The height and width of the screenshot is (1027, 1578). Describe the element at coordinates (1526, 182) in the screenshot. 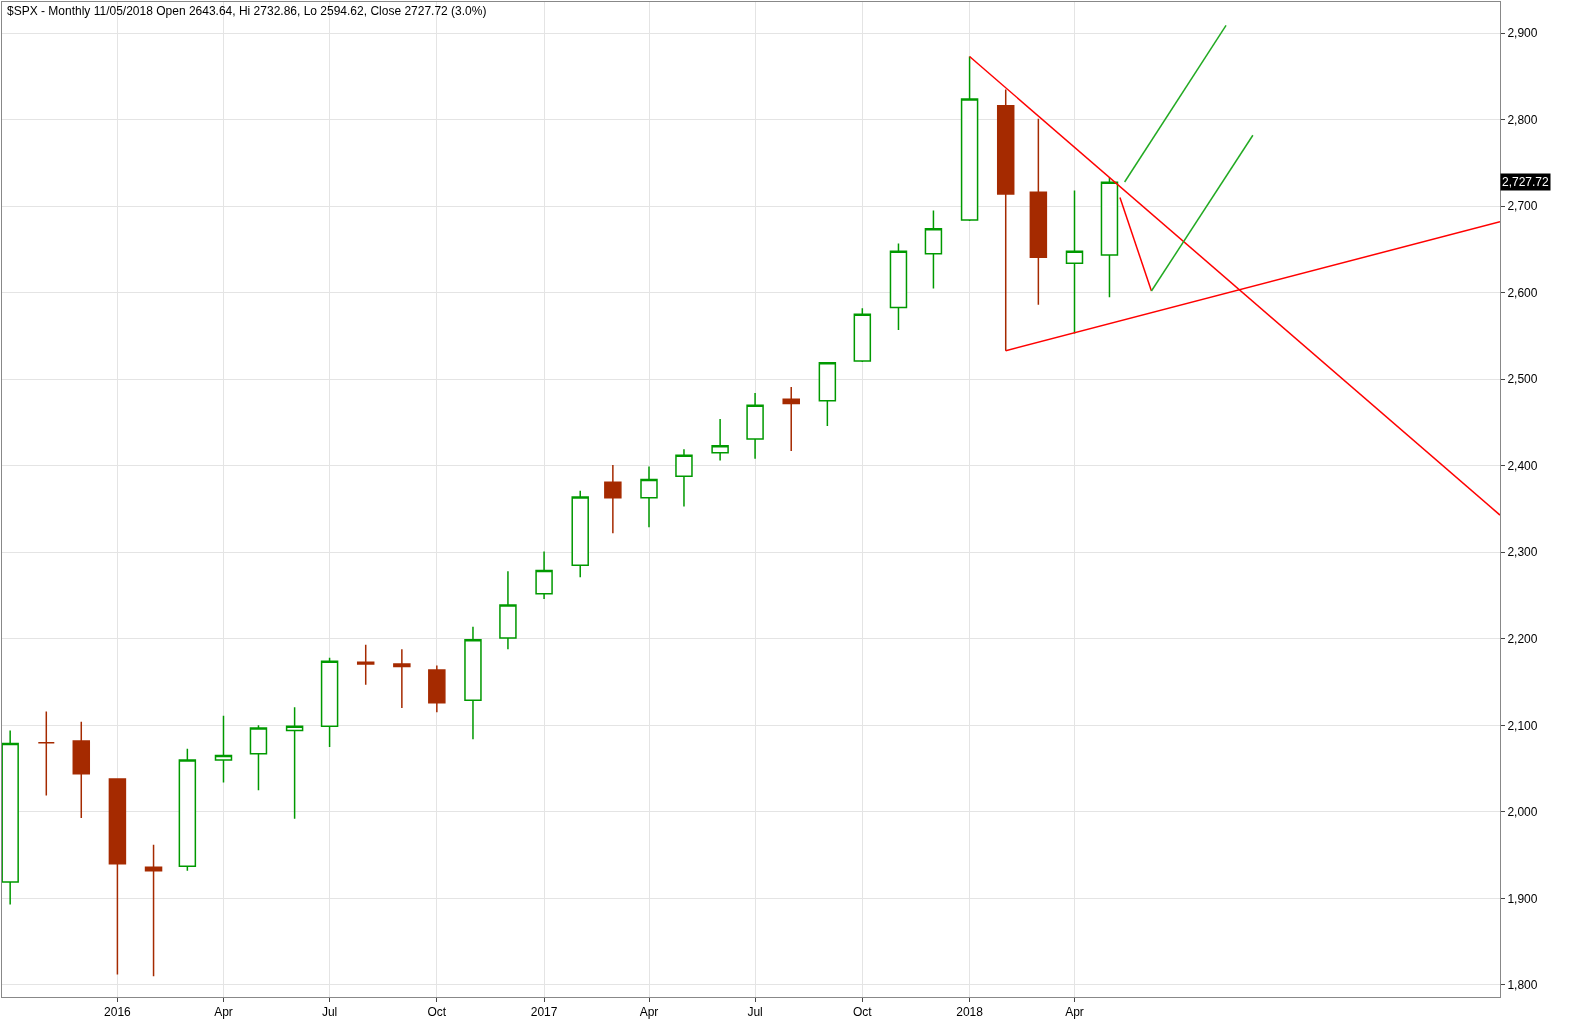

I see `text: 2,727.72` at that location.